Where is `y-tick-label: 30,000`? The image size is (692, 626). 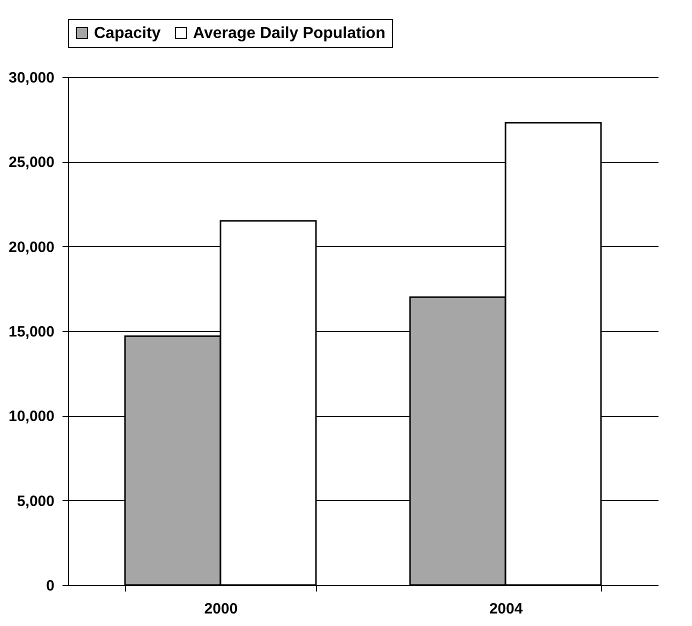
y-tick-label: 30,000 is located at coordinates (31, 78).